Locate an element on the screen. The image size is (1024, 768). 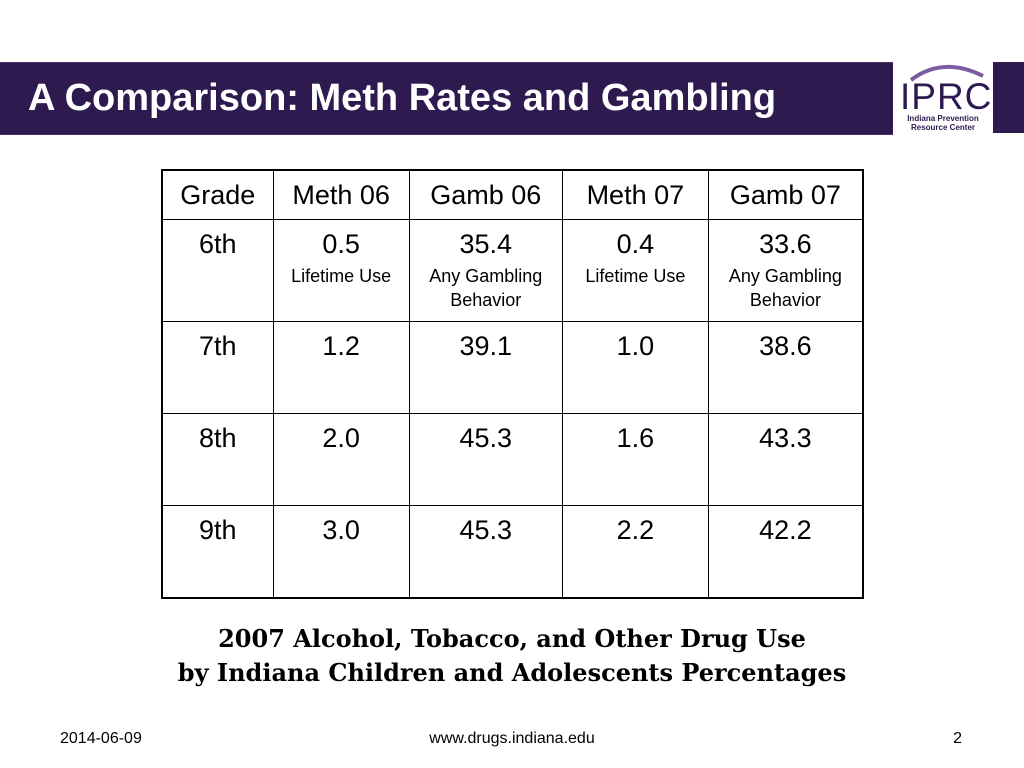
footer-url: www.drugs.indiana.edu is located at coordinates (512, 738).